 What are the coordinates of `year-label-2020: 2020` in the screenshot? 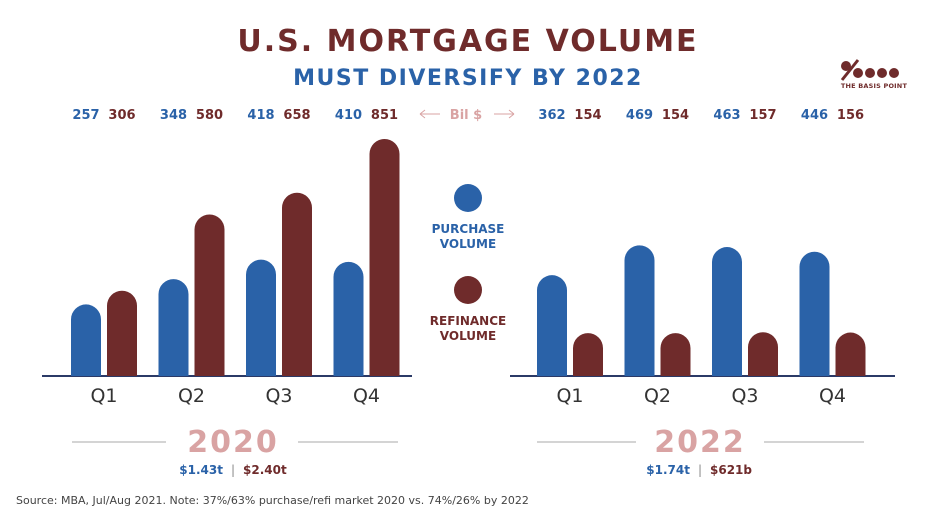 It's located at (233, 442).